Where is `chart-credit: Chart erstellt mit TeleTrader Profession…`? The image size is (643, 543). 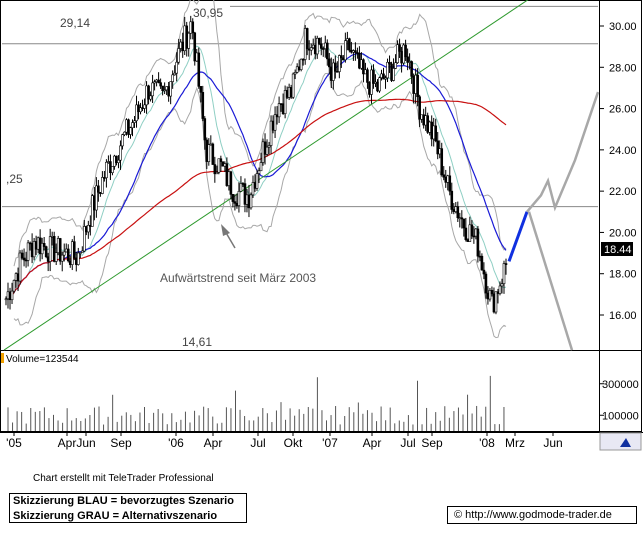 chart-credit: Chart erstellt mit TeleTrader Profession… is located at coordinates (123, 478).